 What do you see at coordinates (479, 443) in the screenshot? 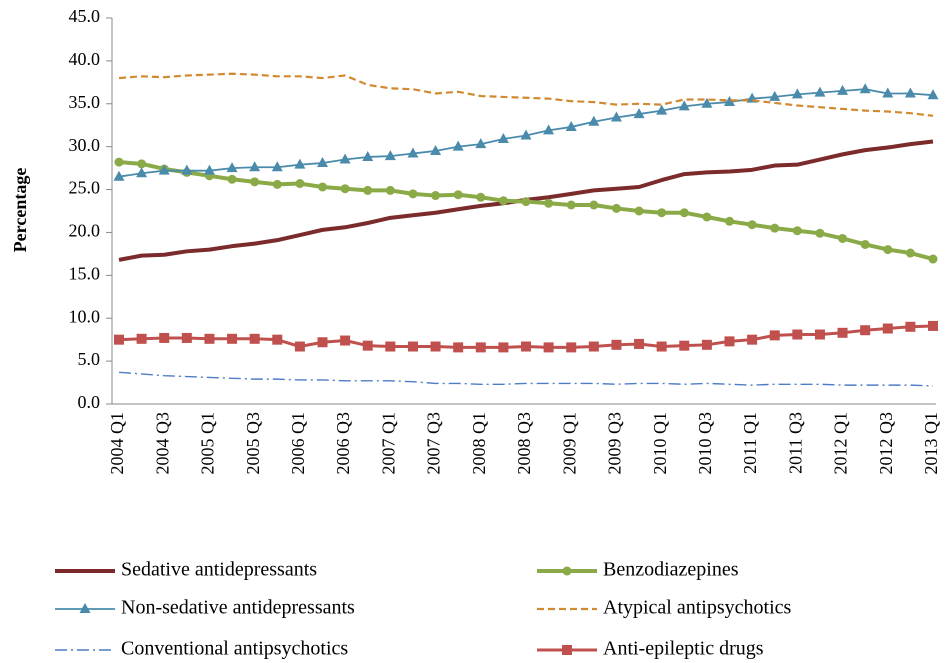
I see `x-tick-label: 2008 Q1` at bounding box center [479, 443].